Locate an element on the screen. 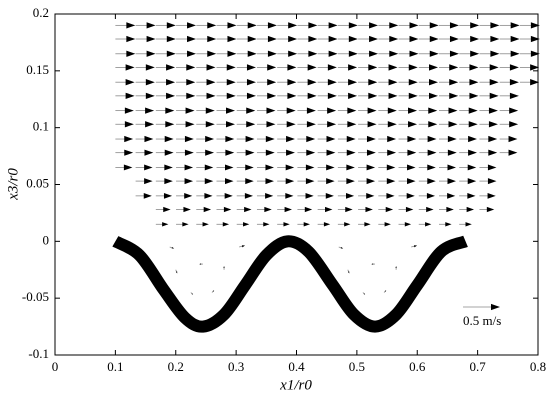 Image resolution: width=550 pixels, height=402 pixels. y-tick-label: 0 is located at coordinates (46, 239).